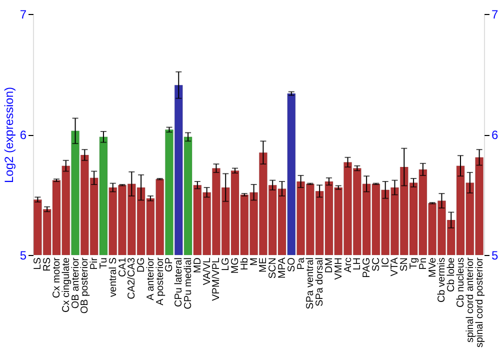 This screenshot has height=350, width=500. Describe the element at coordinates (216, 279) in the screenshot. I see `x-tick-label: VPM/VPL` at that location.